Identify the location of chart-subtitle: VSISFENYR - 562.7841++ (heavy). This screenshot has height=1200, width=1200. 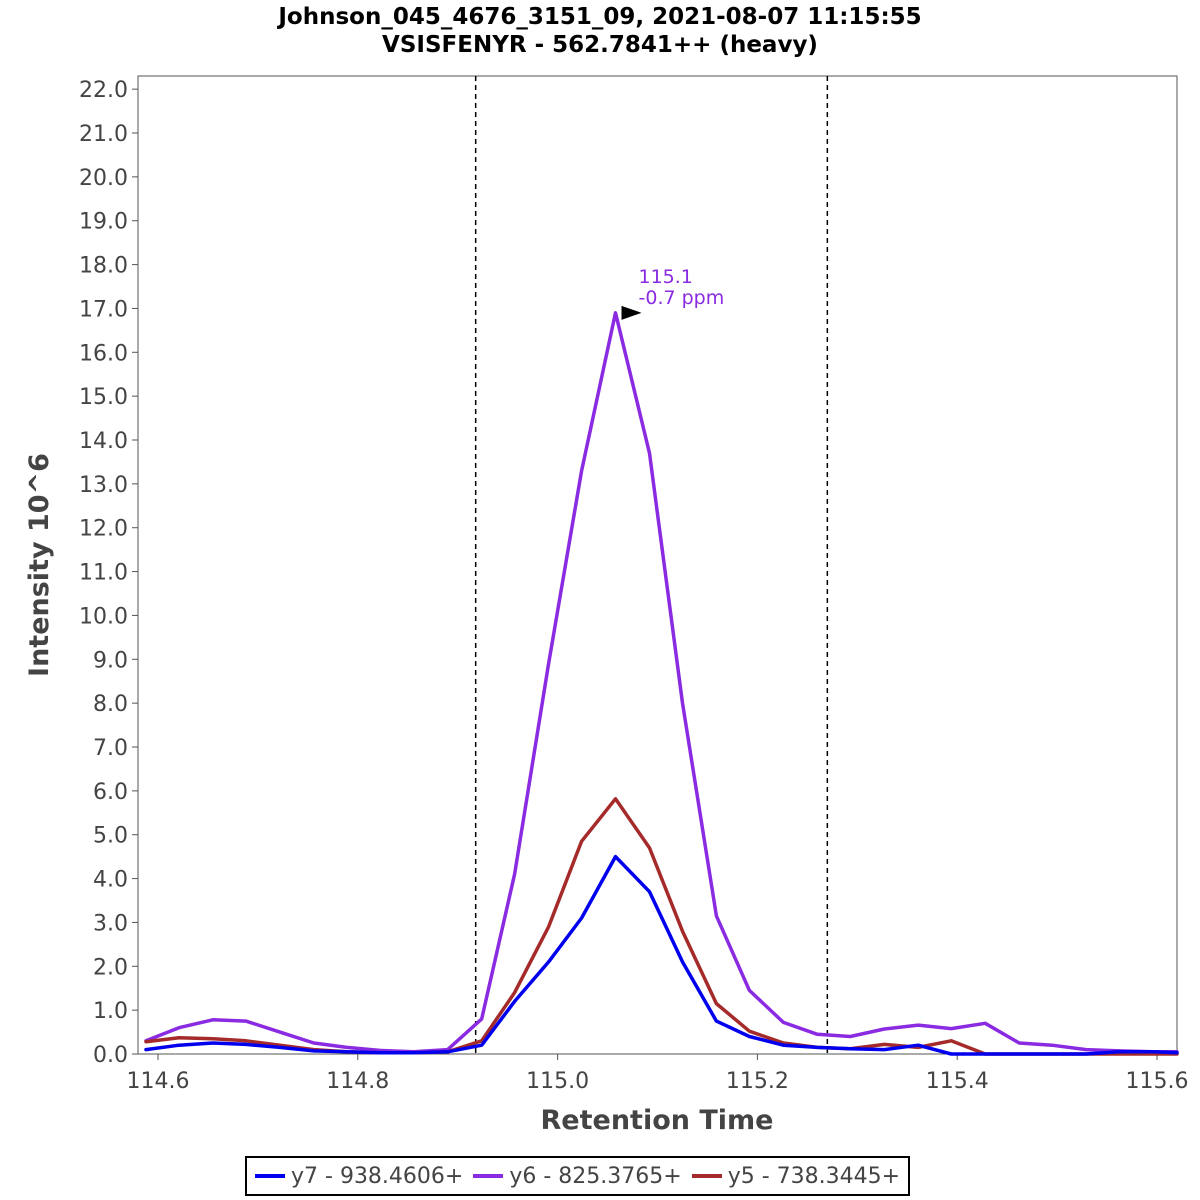
(600, 45).